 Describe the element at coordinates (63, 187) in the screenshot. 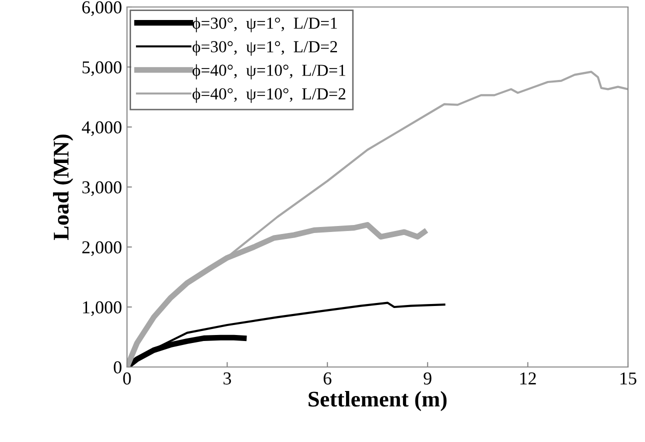

I see `y-axis-title: Load (MN)` at that location.